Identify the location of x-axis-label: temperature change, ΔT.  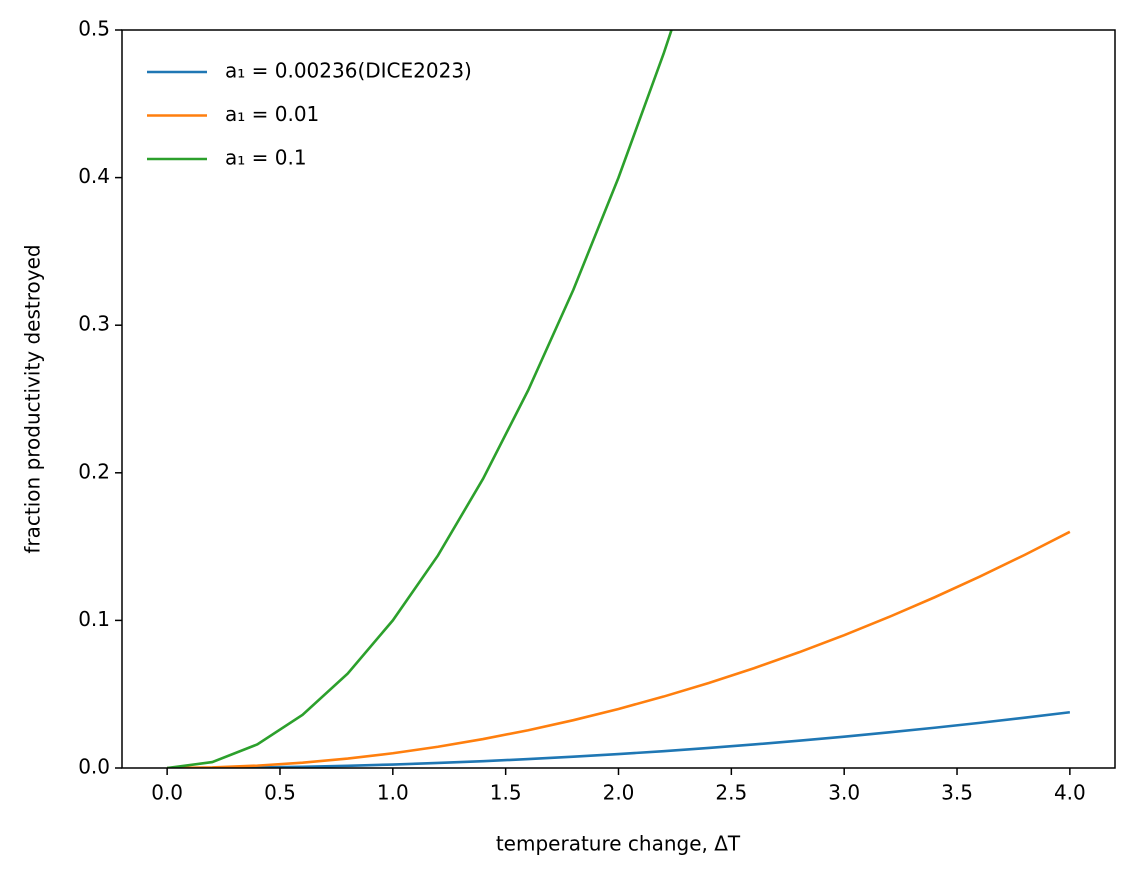
(618, 844).